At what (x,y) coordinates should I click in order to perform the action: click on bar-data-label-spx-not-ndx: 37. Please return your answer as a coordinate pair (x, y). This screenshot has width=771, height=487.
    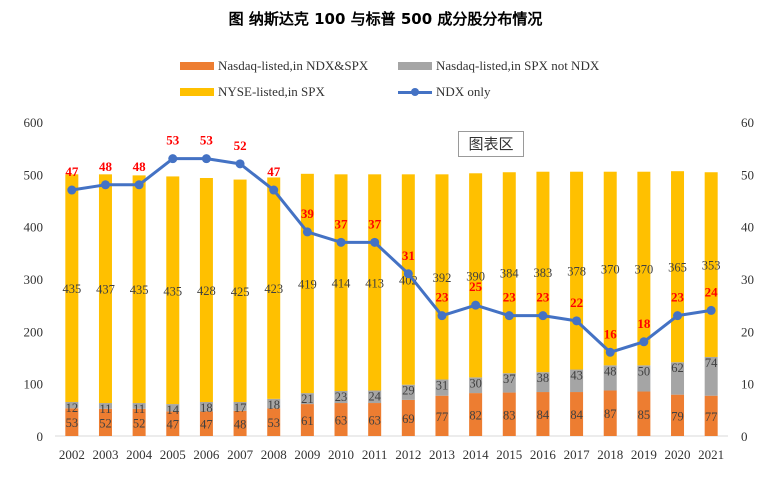
    Looking at the image, I should click on (509, 379).